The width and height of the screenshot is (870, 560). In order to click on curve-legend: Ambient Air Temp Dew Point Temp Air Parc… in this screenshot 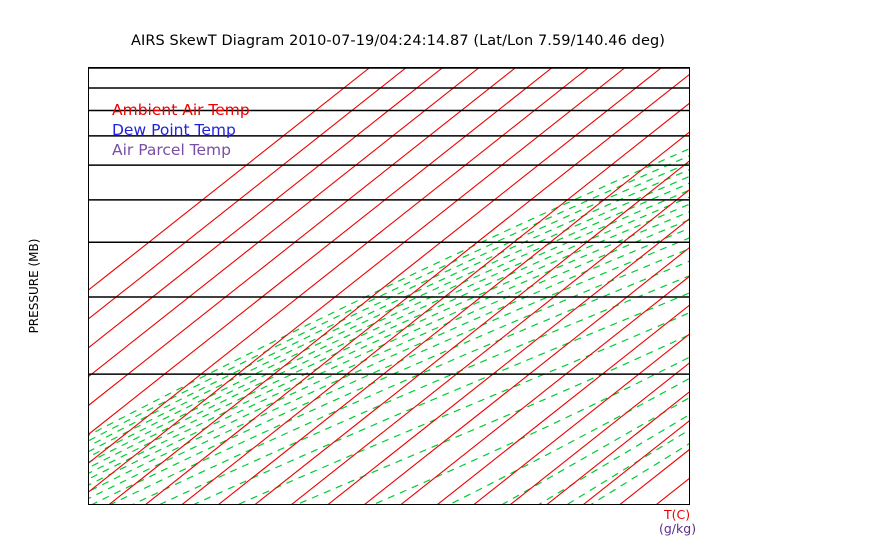, I will do `click(181, 130)`.